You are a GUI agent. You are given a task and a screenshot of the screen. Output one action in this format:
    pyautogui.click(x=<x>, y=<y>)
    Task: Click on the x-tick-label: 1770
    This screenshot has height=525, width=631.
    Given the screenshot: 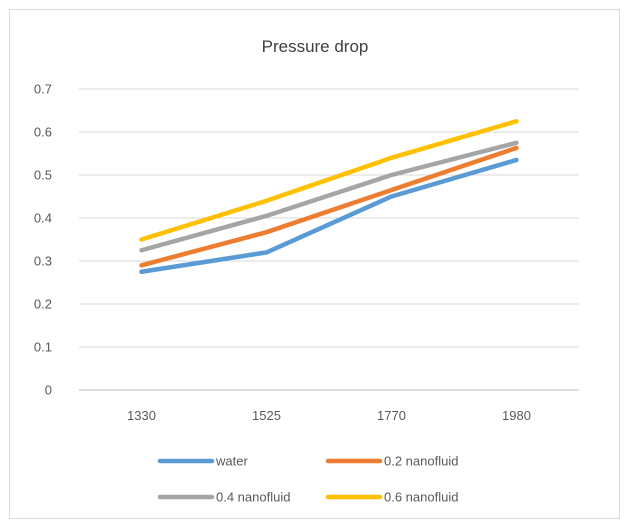 What is the action you would take?
    pyautogui.click(x=391, y=415)
    